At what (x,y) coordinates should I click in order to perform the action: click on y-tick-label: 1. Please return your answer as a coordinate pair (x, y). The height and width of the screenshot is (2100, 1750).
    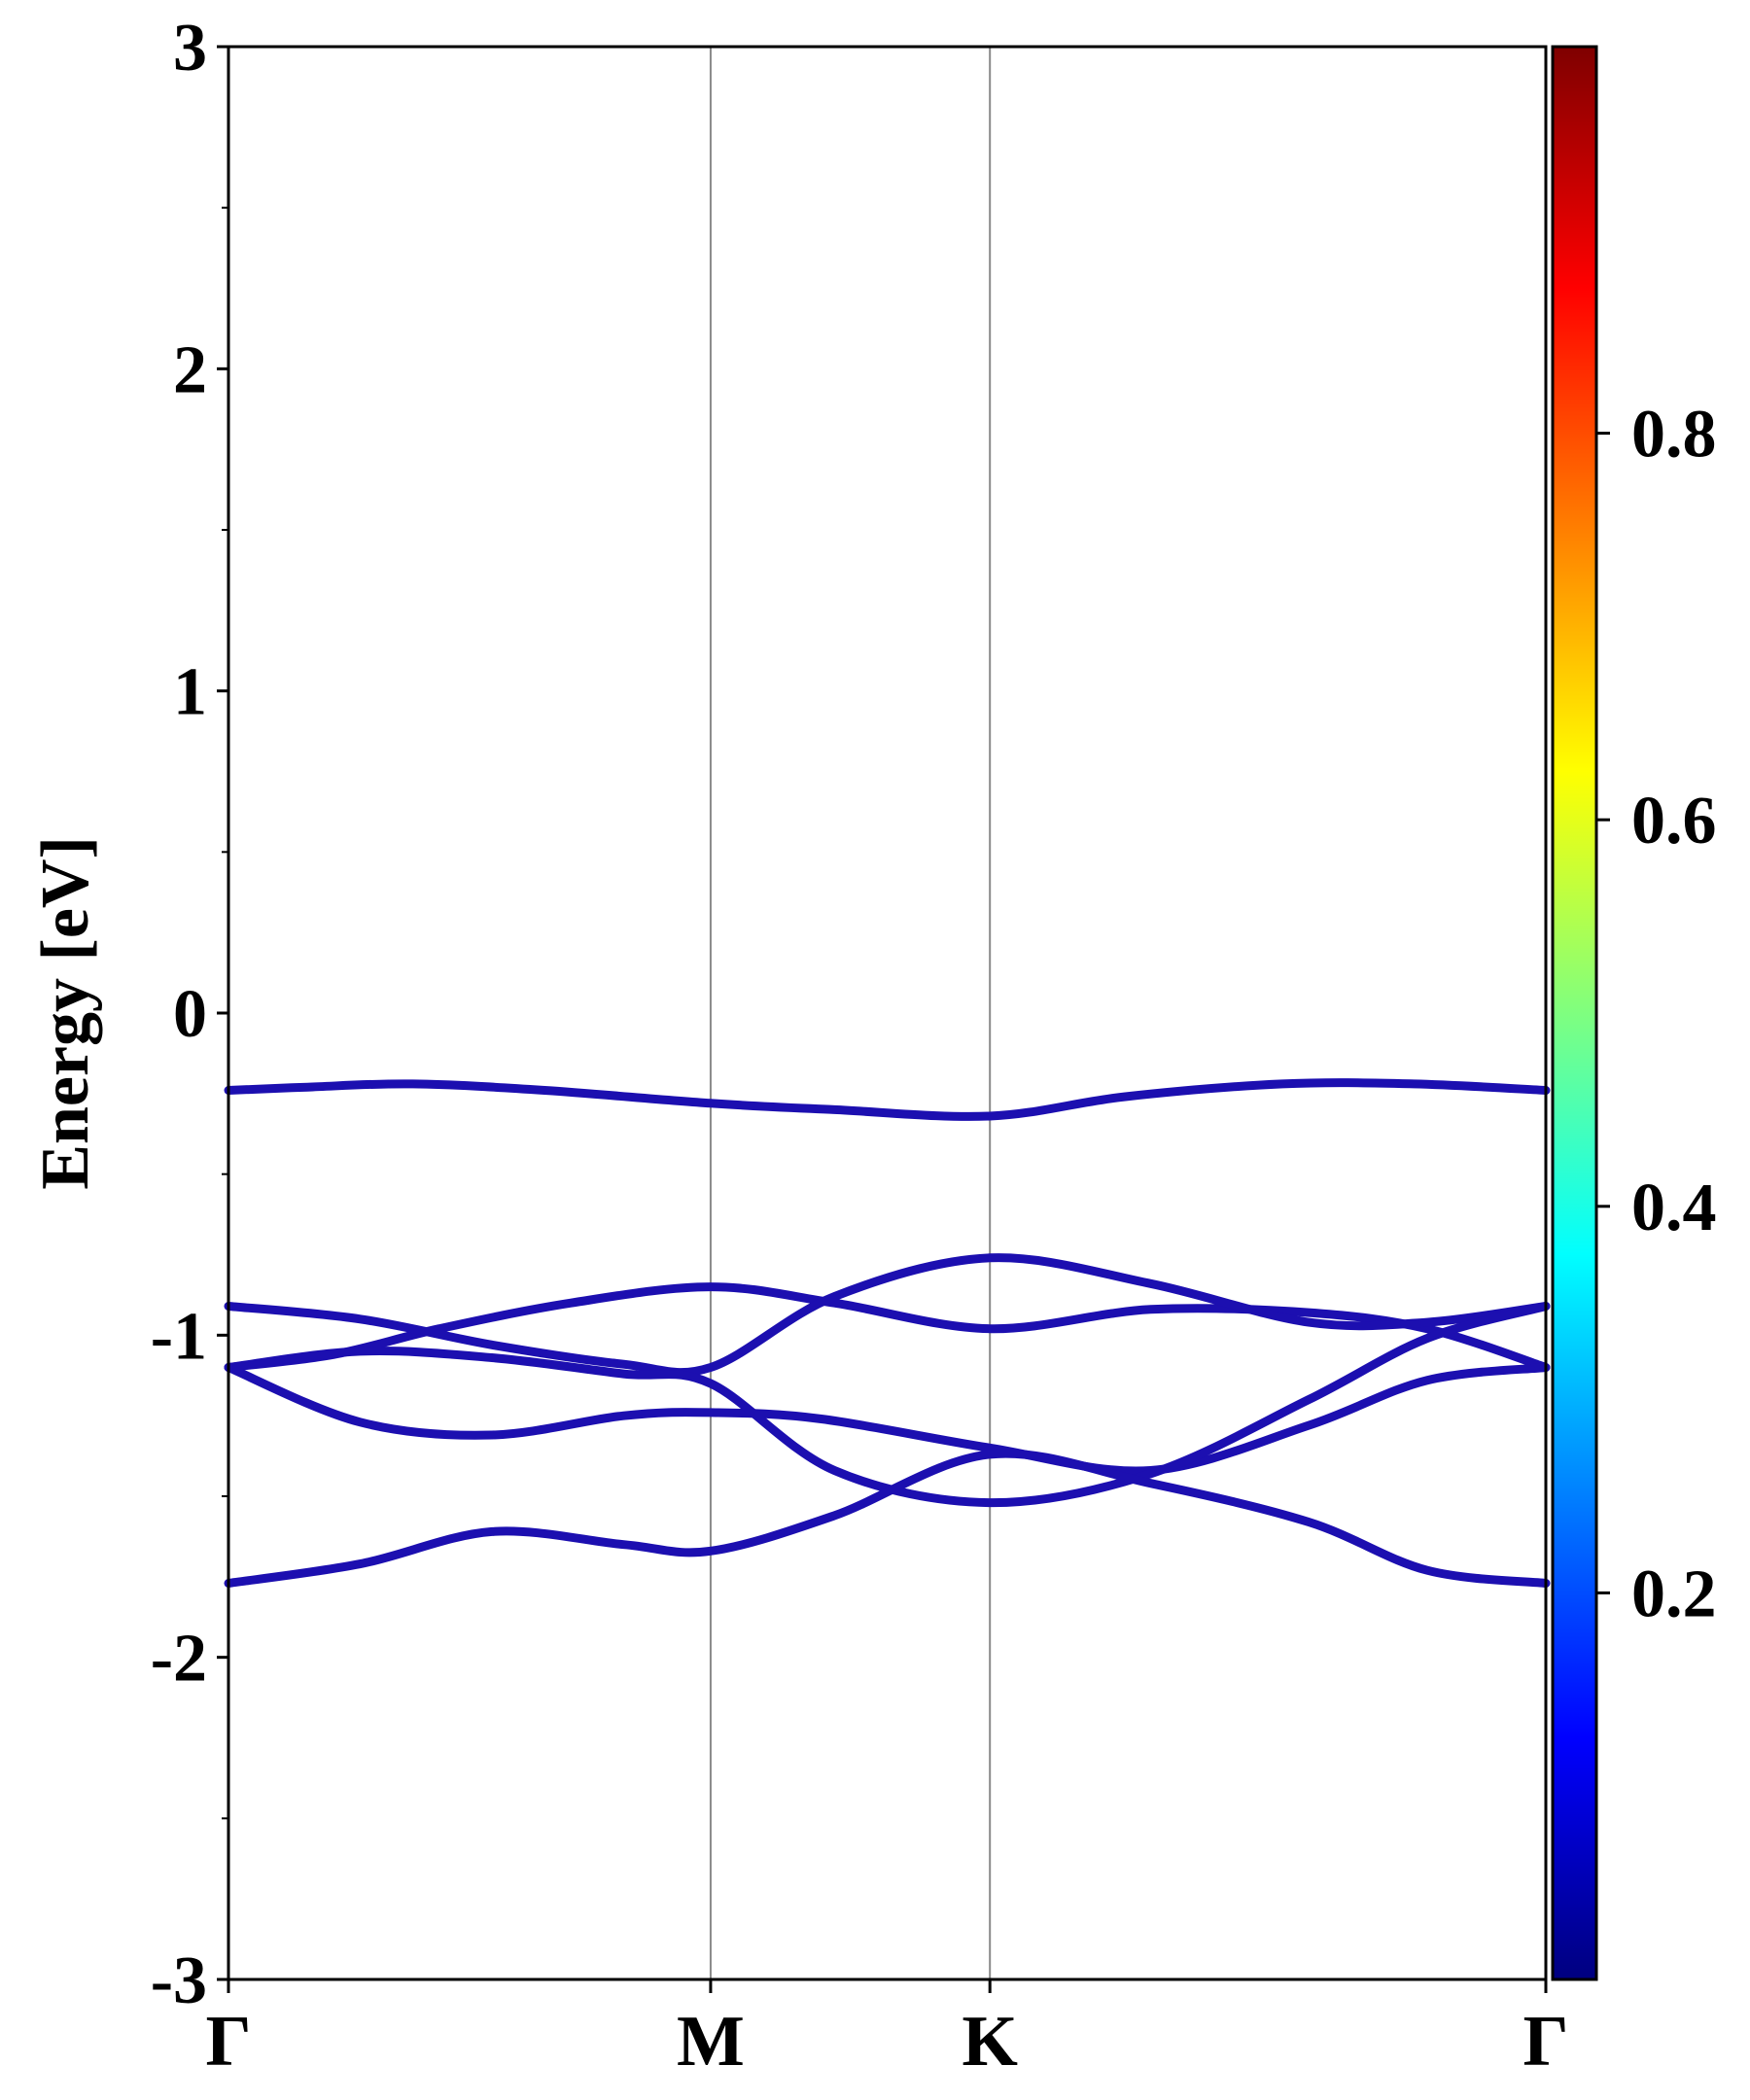
    Looking at the image, I should click on (190, 692).